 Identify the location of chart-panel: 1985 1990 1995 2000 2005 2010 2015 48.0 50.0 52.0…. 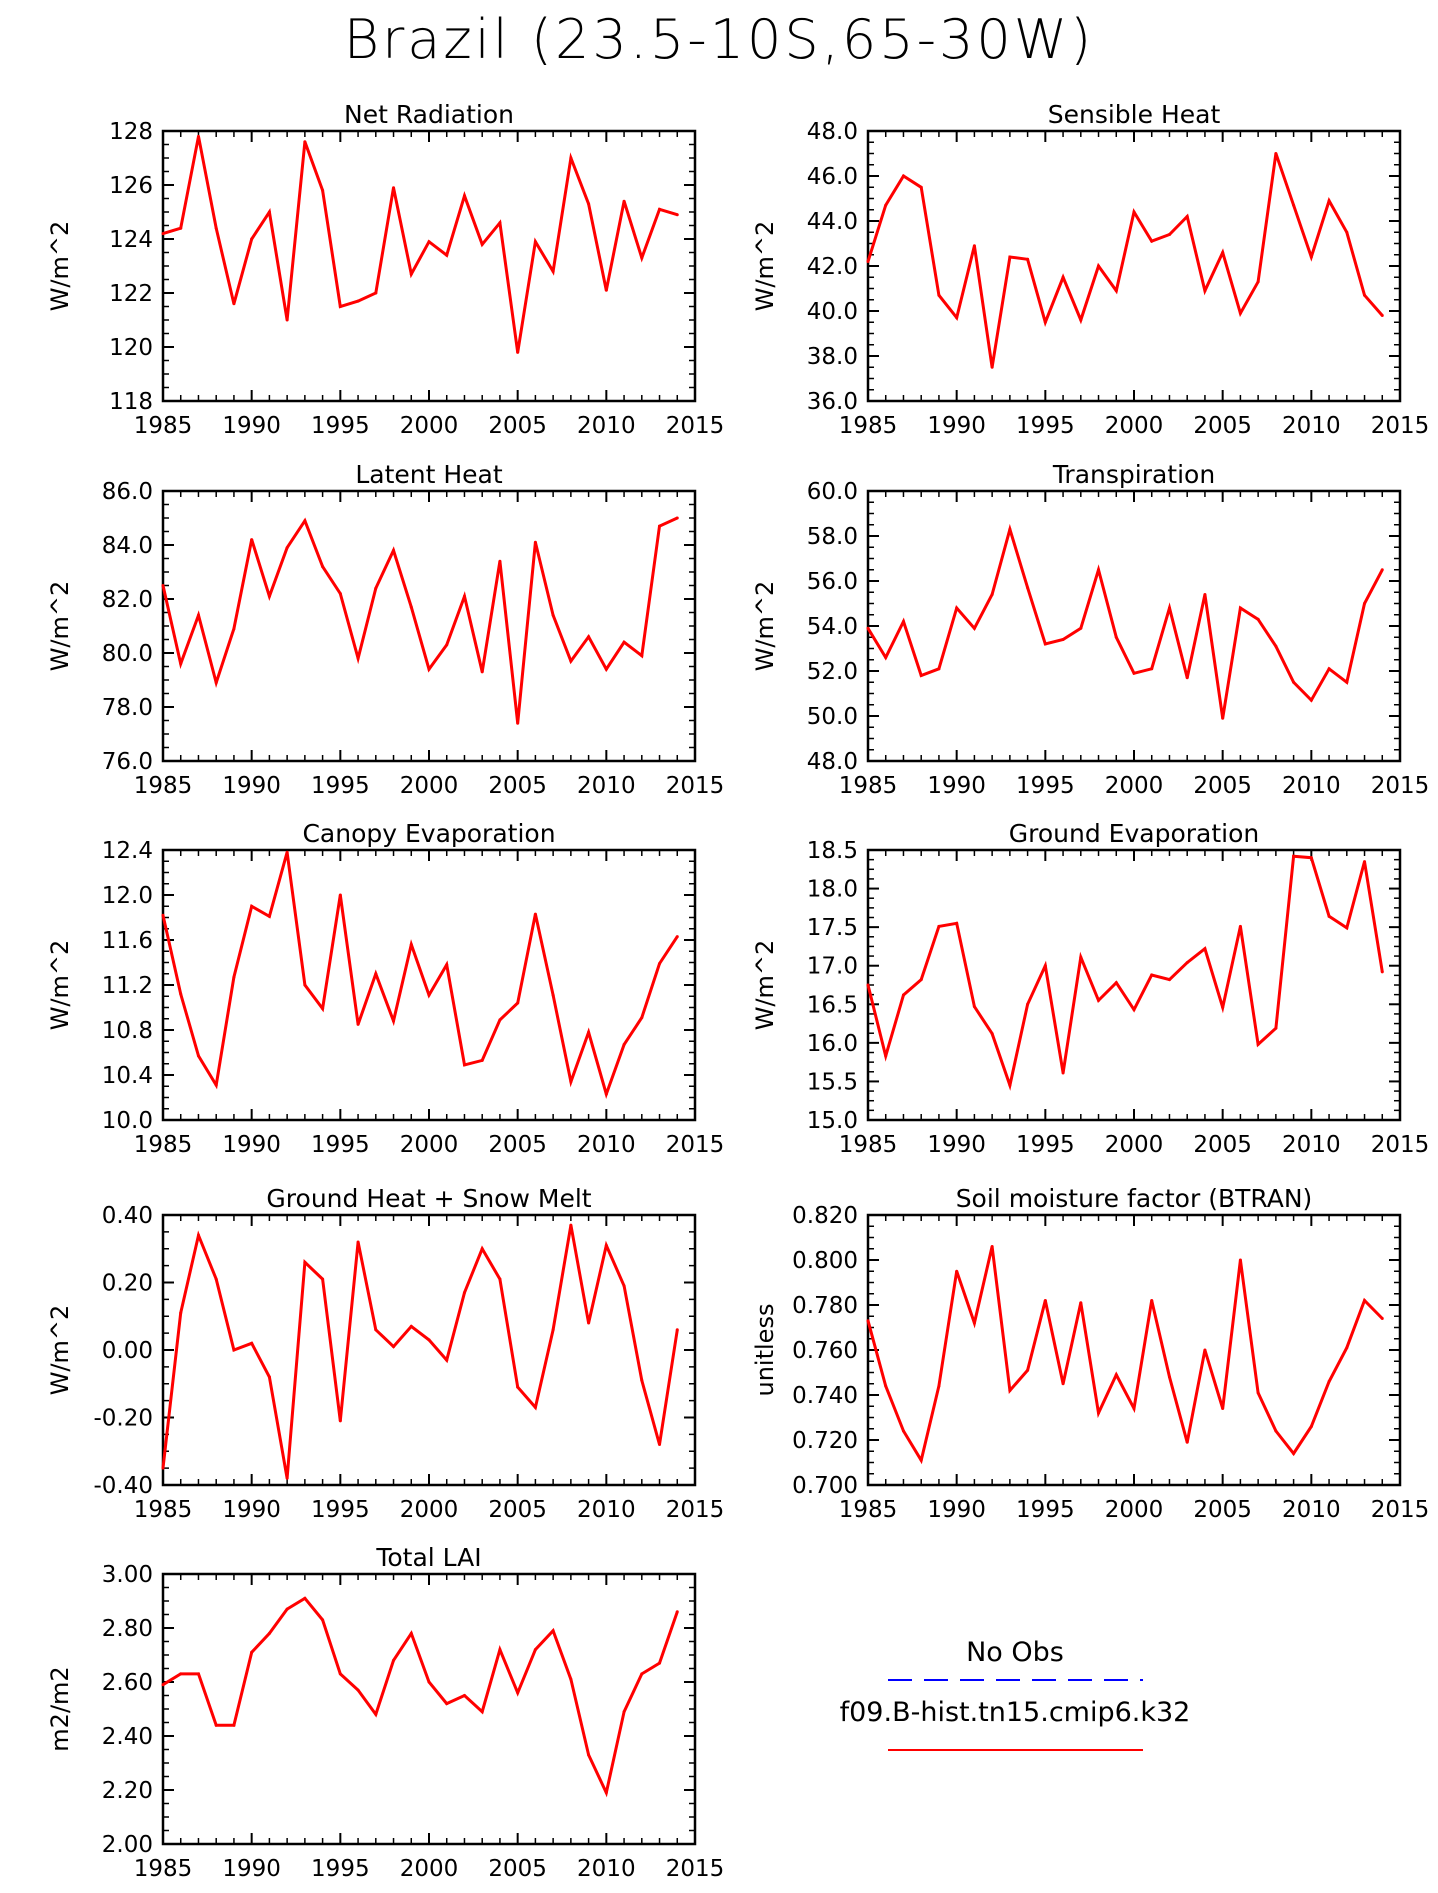
(1090, 629).